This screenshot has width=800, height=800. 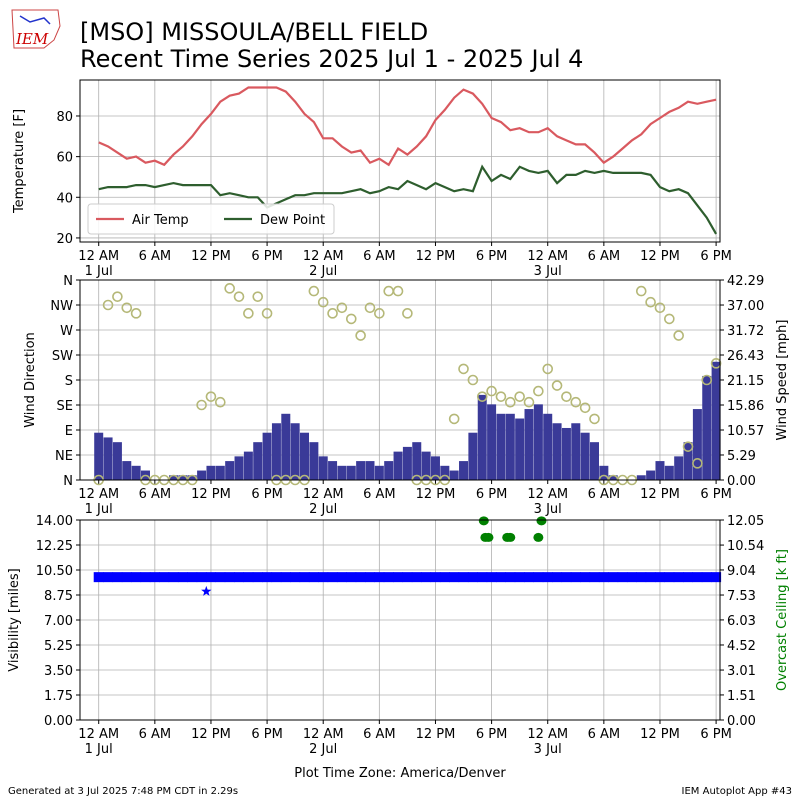 What do you see at coordinates (58, 721) in the screenshot?
I see `y-tick-label: 0.00` at bounding box center [58, 721].